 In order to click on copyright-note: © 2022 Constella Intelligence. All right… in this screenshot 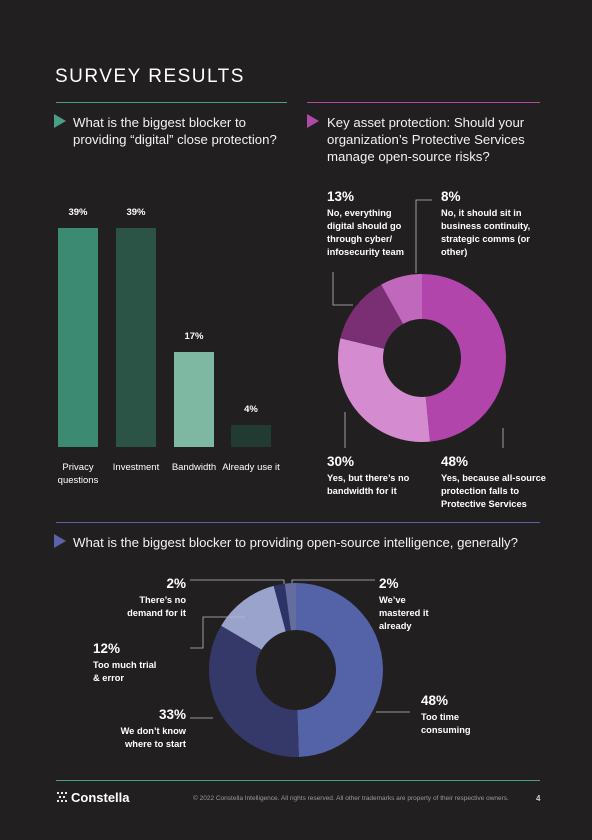, I will do `click(351, 798)`.